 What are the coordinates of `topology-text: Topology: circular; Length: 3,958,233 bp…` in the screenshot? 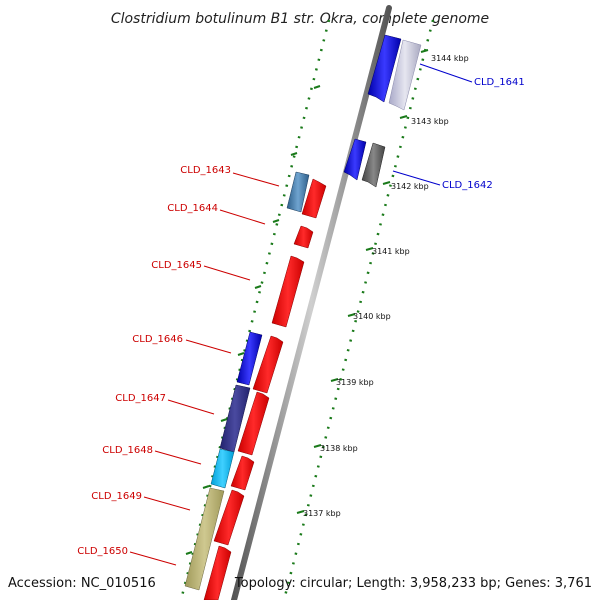 It's located at (413, 583).